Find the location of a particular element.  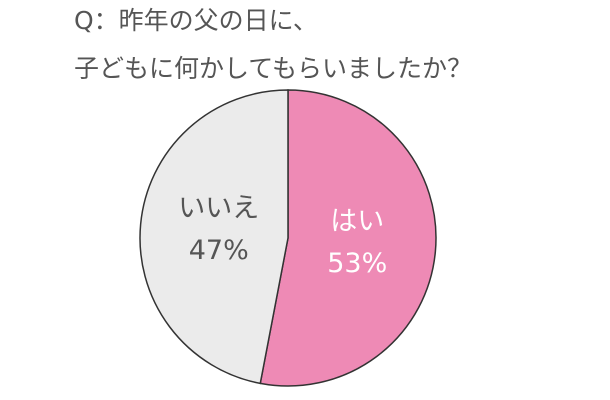

slice-category: はい is located at coordinates (357, 221).